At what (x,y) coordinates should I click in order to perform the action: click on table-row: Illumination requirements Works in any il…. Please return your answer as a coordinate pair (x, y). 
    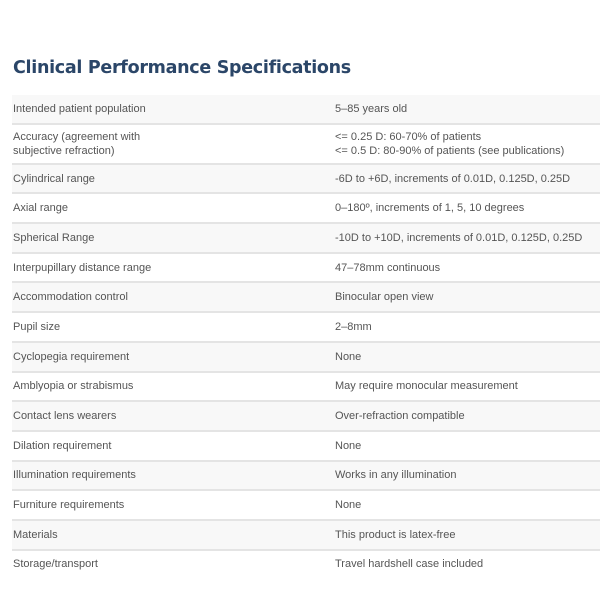
    Looking at the image, I should click on (306, 476).